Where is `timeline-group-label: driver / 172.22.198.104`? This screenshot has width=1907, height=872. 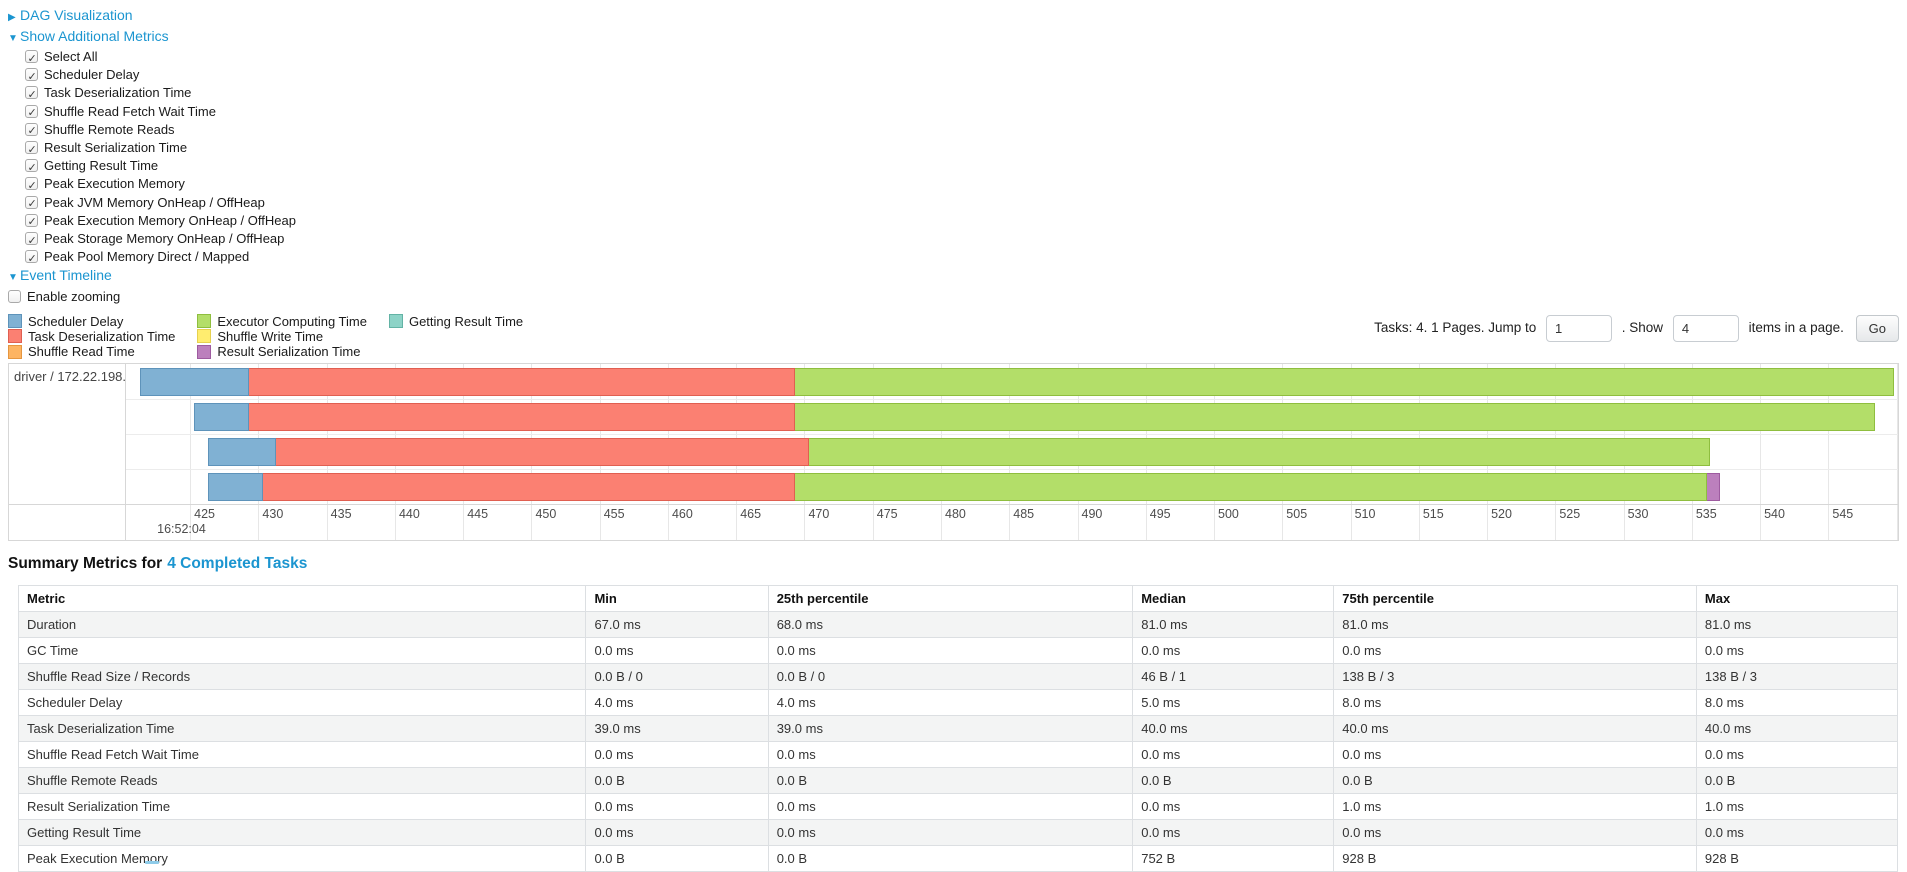
timeline-group-label: driver / 172.22.198.104 is located at coordinates (69, 377).